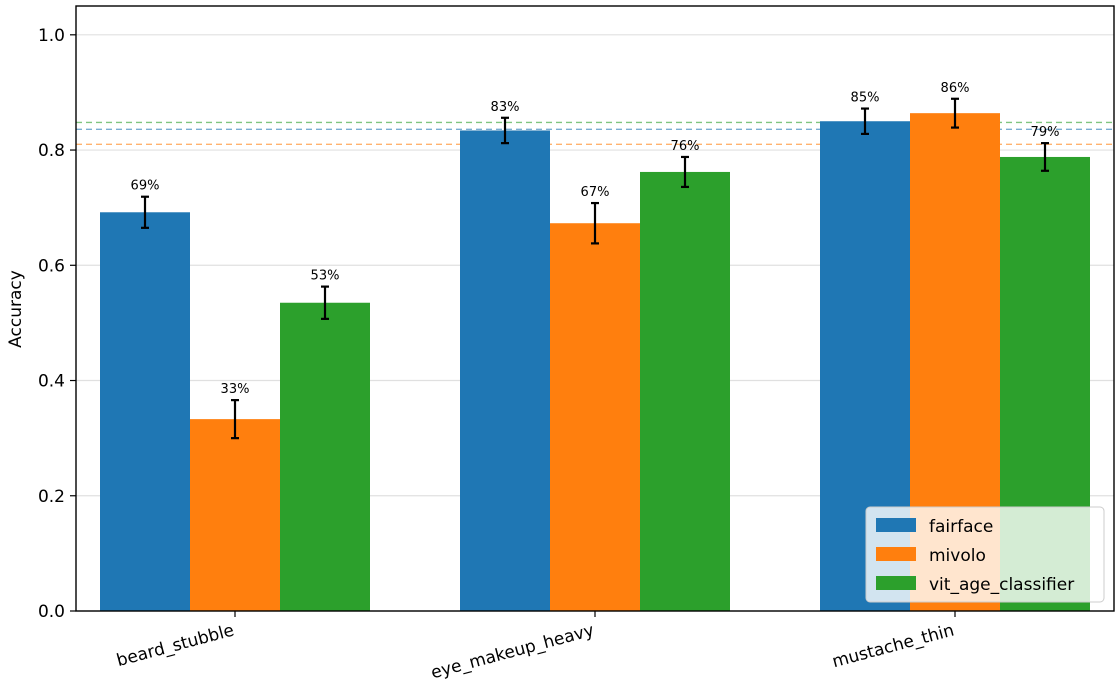  What do you see at coordinates (235, 515) in the screenshot?
I see `bar-mivolo-beard_stubble` at bounding box center [235, 515].